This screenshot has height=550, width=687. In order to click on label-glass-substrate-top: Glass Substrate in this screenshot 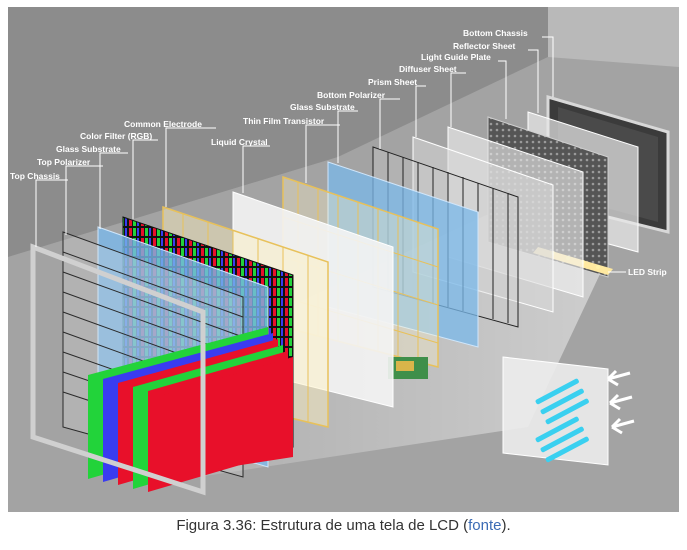, I will do `click(88, 149)`.